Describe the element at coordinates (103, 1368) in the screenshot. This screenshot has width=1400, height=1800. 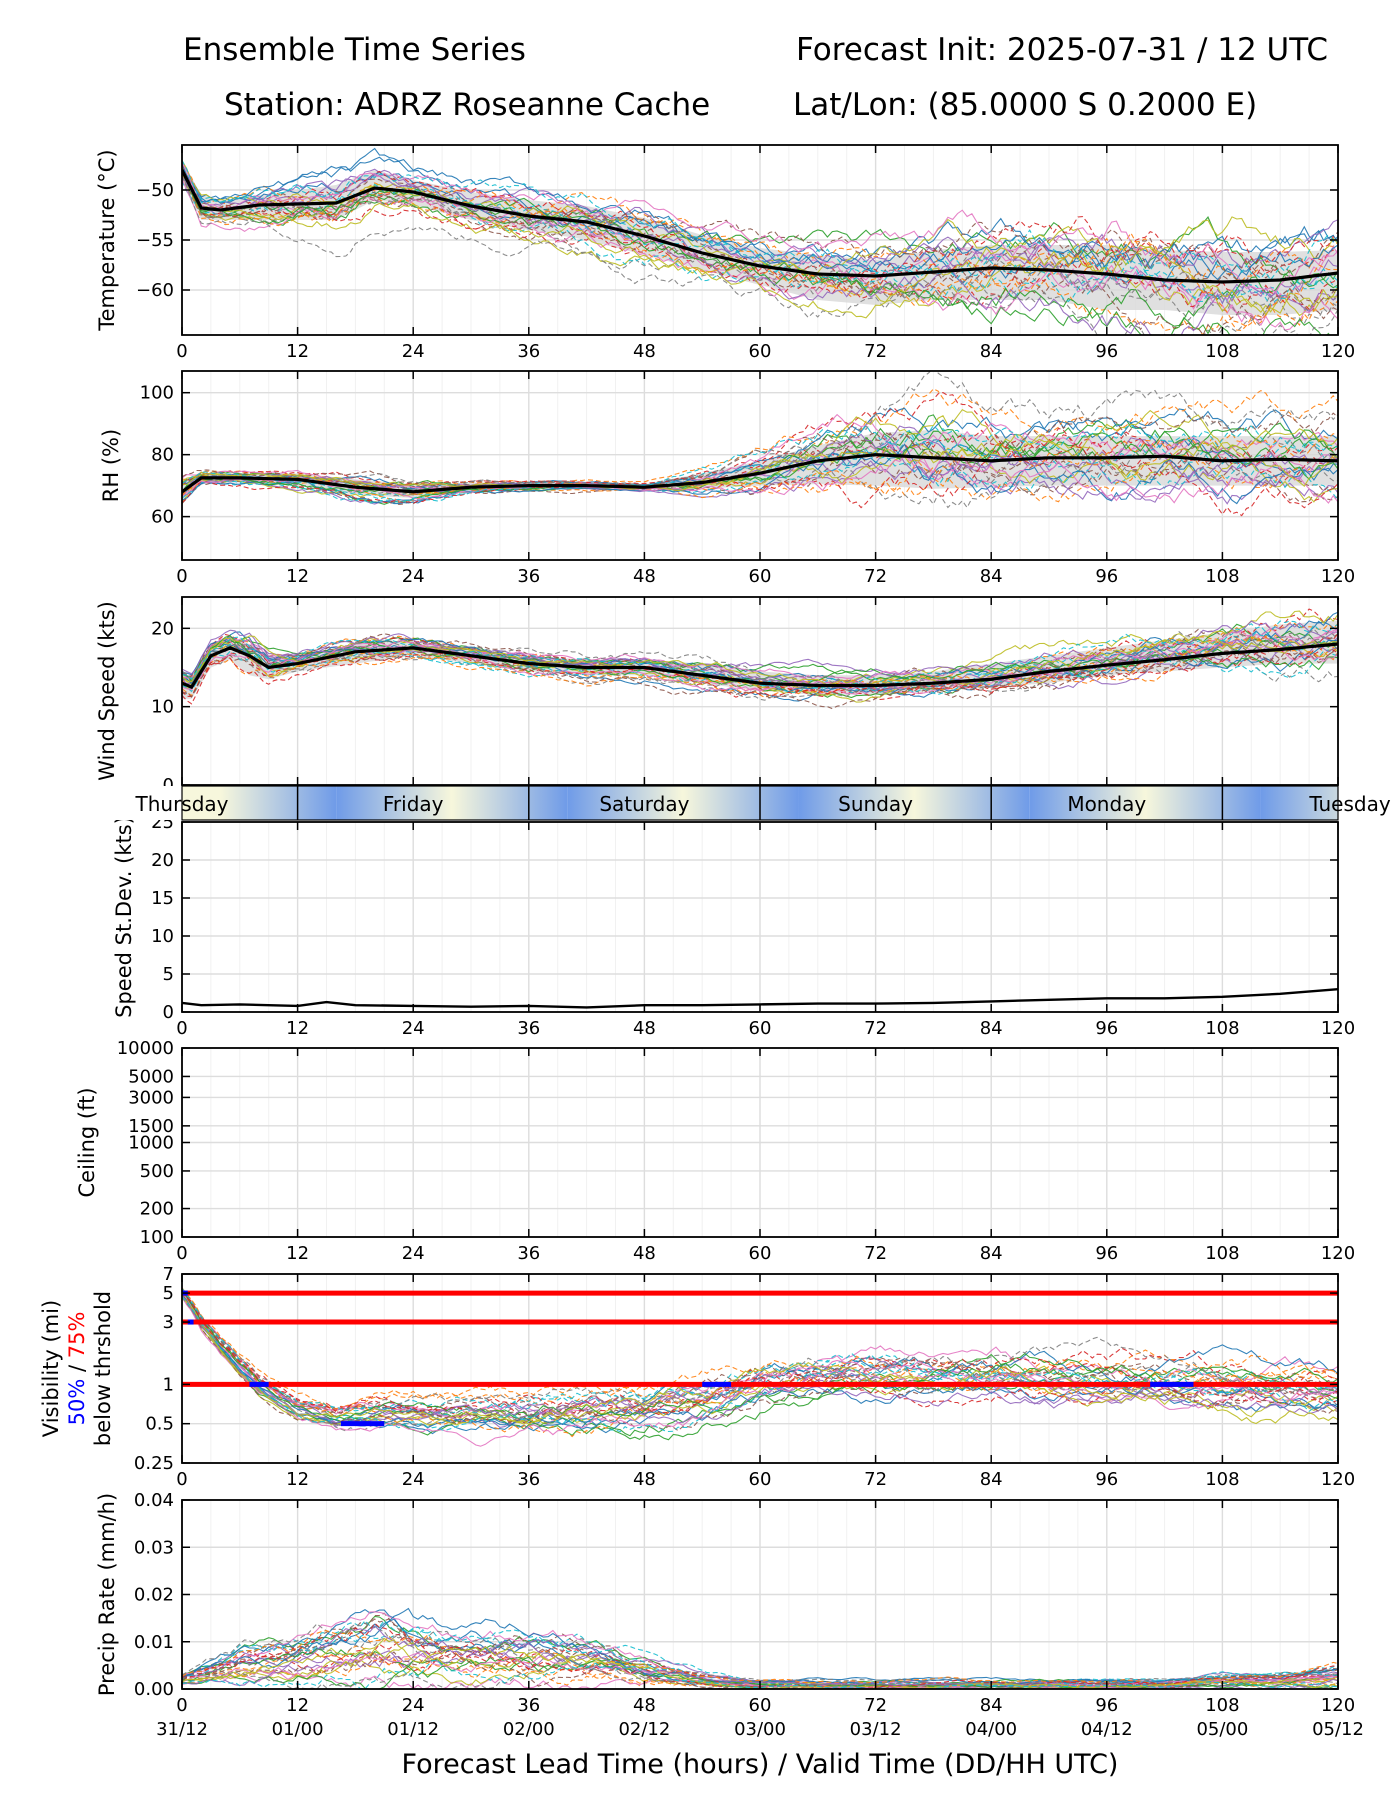
I see `y-axis-below-label: below thrshold` at that location.